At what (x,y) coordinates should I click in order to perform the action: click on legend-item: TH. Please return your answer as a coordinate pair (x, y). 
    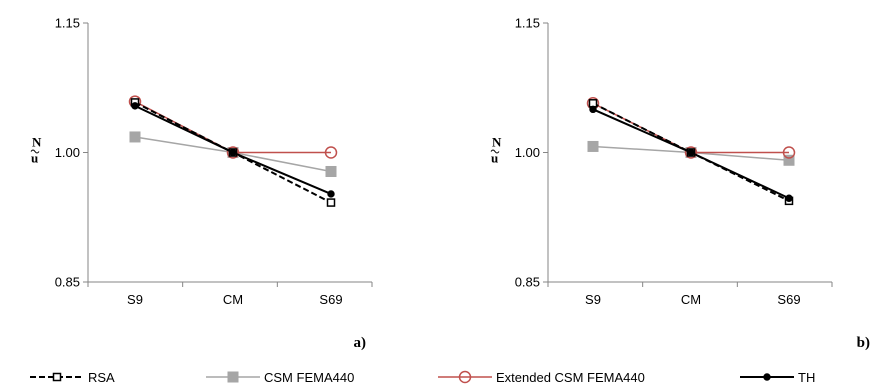
    Looking at the image, I should click on (777, 377).